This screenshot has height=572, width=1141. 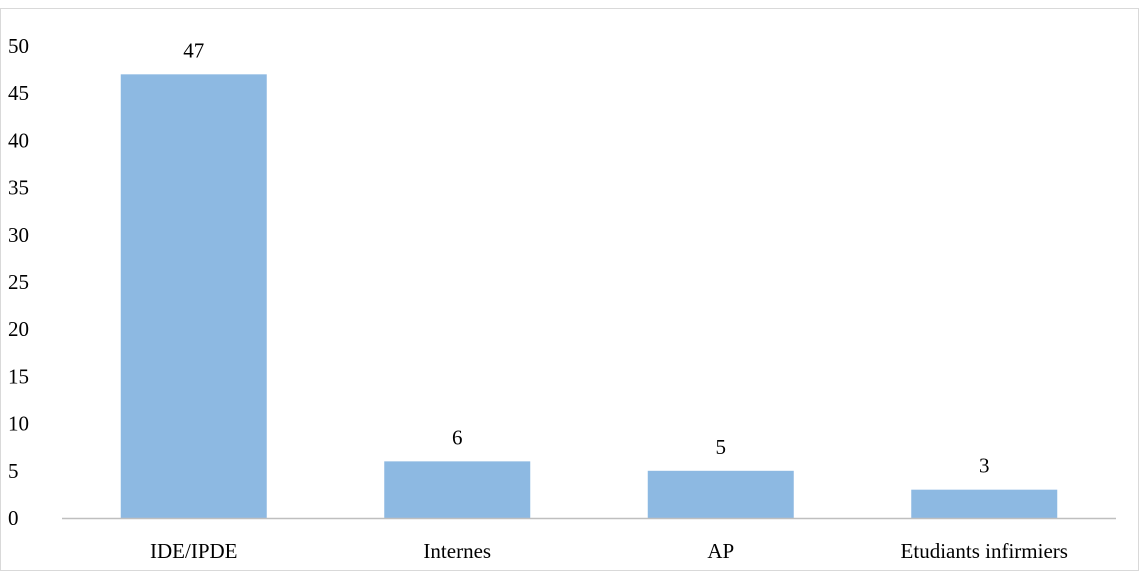 What do you see at coordinates (609, 551) in the screenshot?
I see `category-labels-group: IDE/IPDE Internes AP Etudiants infirmiers` at bounding box center [609, 551].